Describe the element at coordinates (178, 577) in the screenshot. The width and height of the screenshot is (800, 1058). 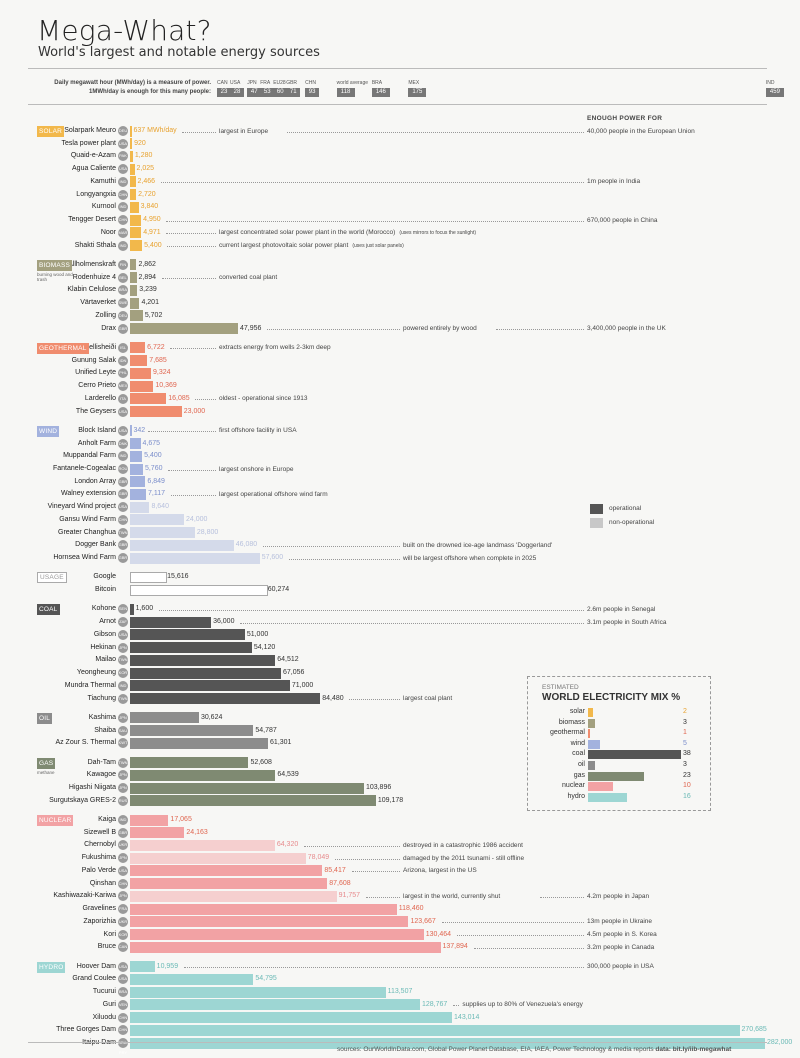
I see `value-label: 15,616` at that location.